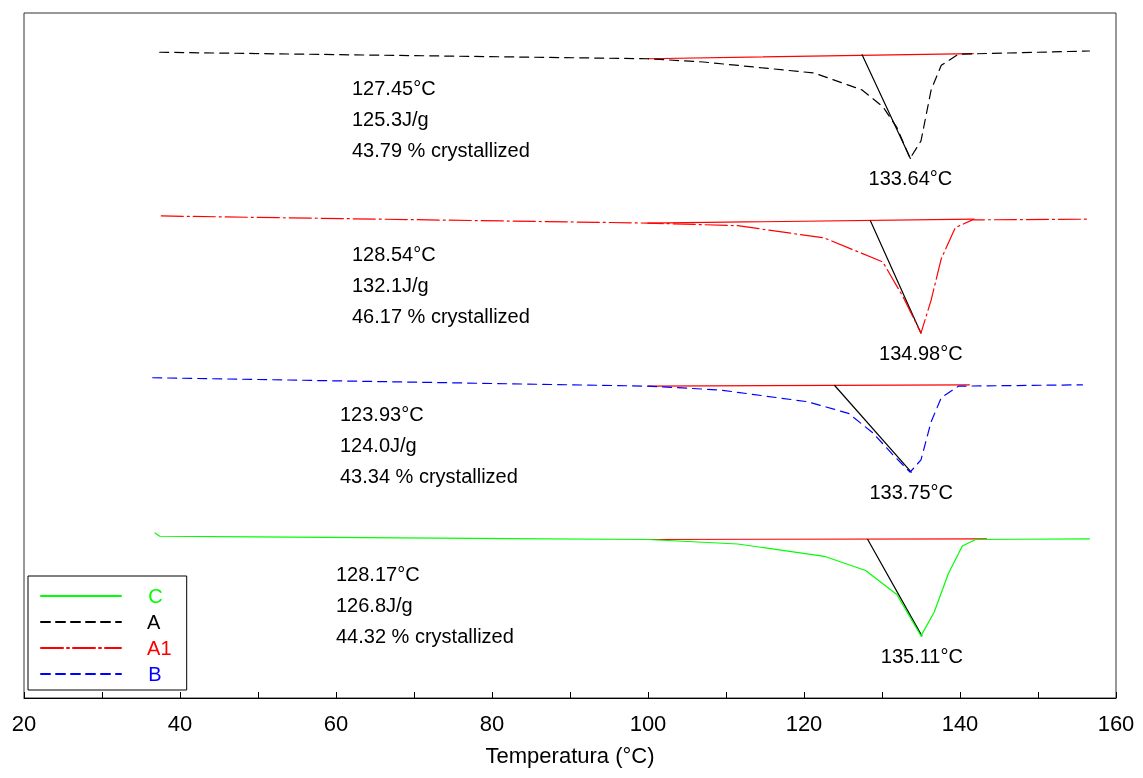 Image resolution: width=1143 pixels, height=778 pixels. What do you see at coordinates (648, 723) in the screenshot?
I see `x-tick-label: 100` at bounding box center [648, 723].